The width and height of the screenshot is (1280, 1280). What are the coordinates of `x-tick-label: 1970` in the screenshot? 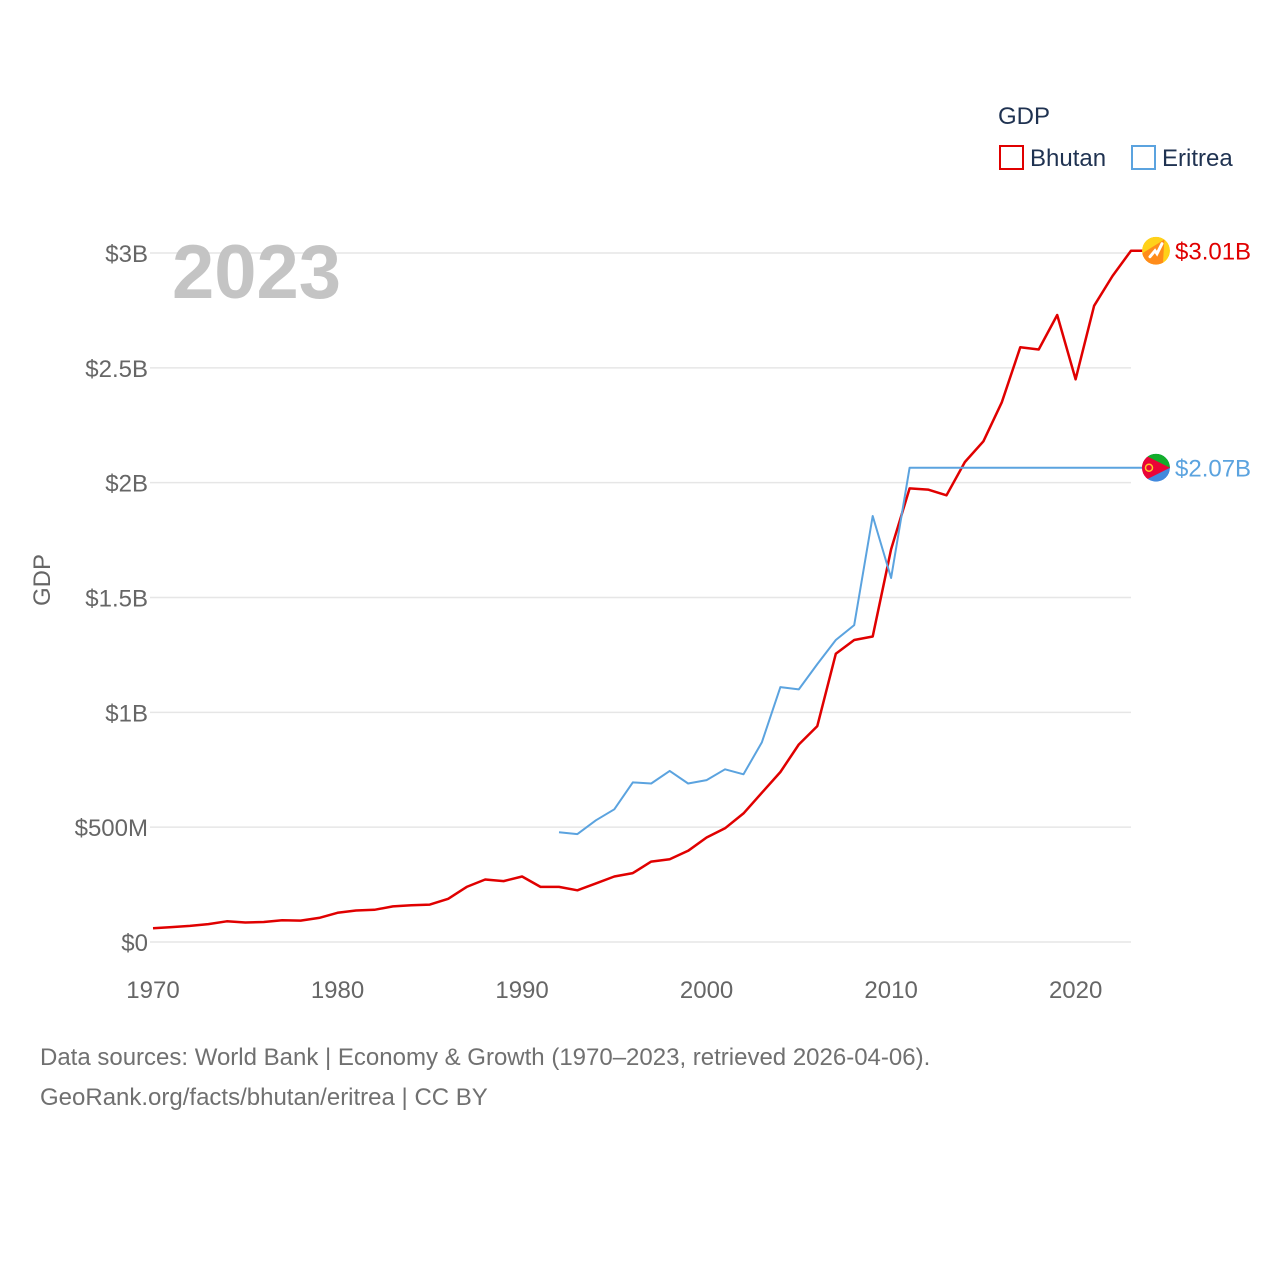 It's located at (152, 990).